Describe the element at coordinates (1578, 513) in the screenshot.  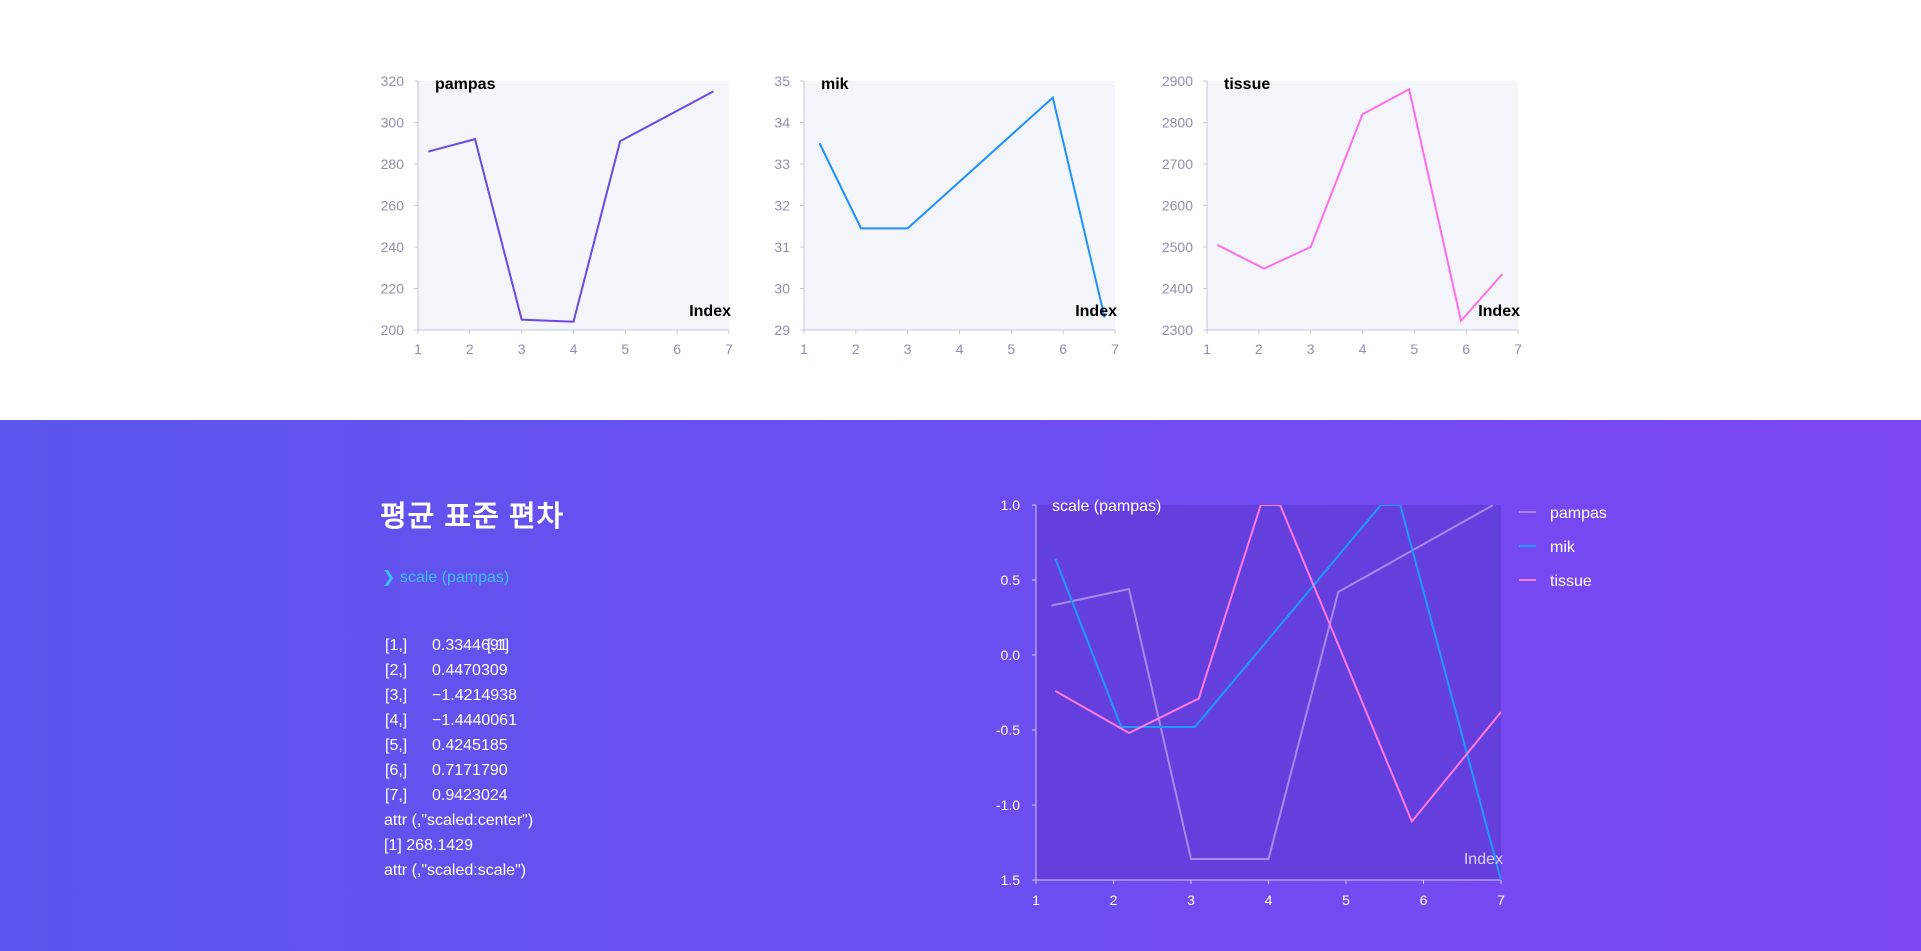
I see `legend-label-pampas: pampas` at that location.